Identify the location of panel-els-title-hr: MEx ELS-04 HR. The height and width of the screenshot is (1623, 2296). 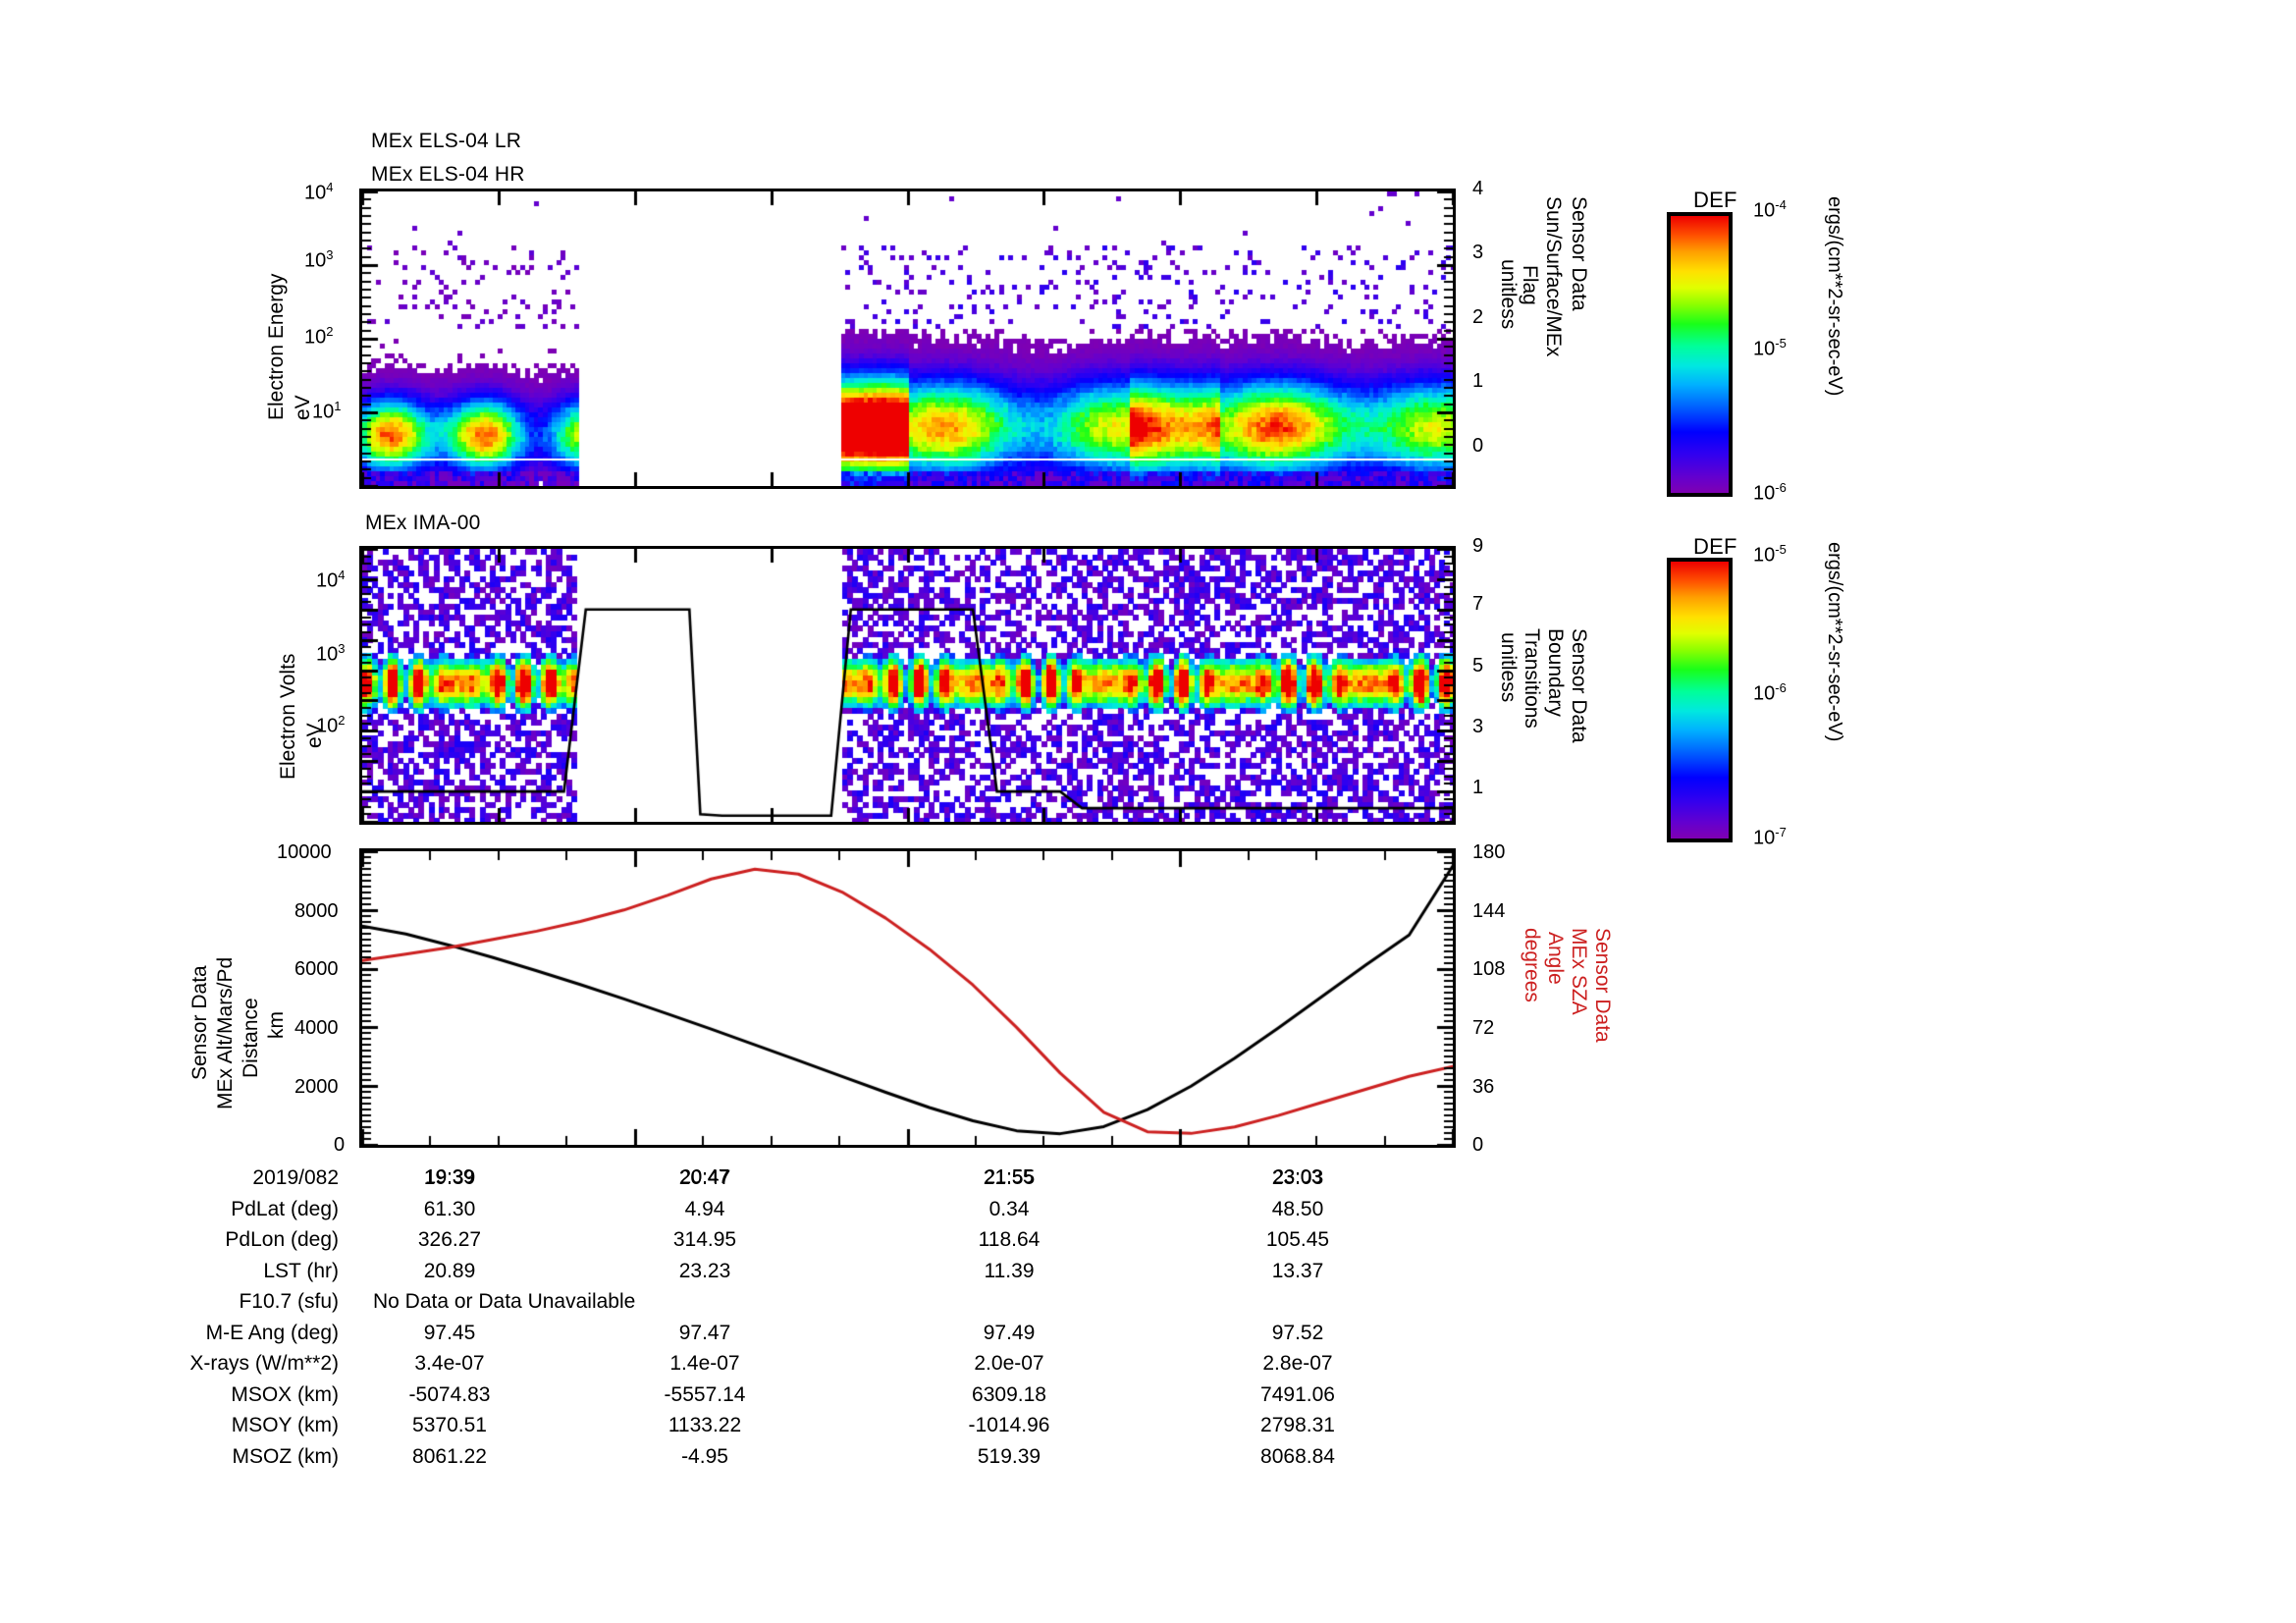
(448, 174).